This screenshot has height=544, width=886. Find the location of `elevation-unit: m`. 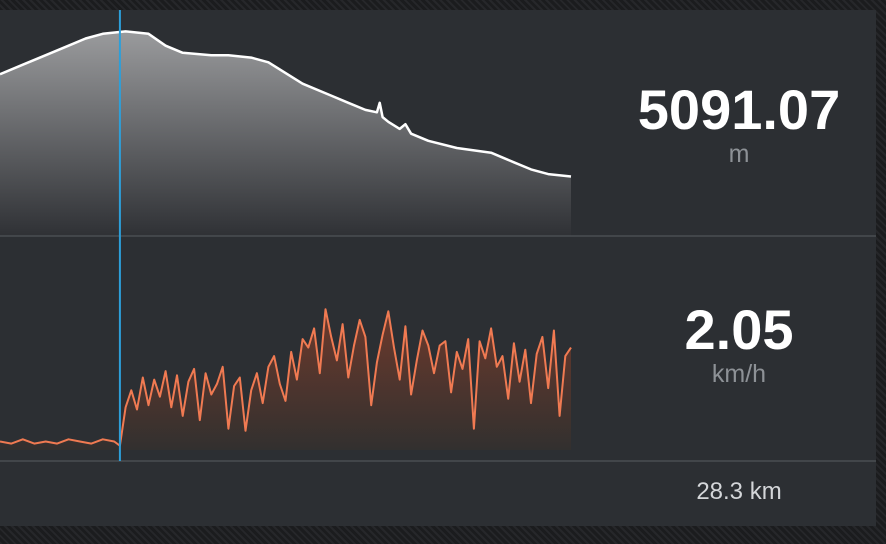

elevation-unit: m is located at coordinates (739, 154).